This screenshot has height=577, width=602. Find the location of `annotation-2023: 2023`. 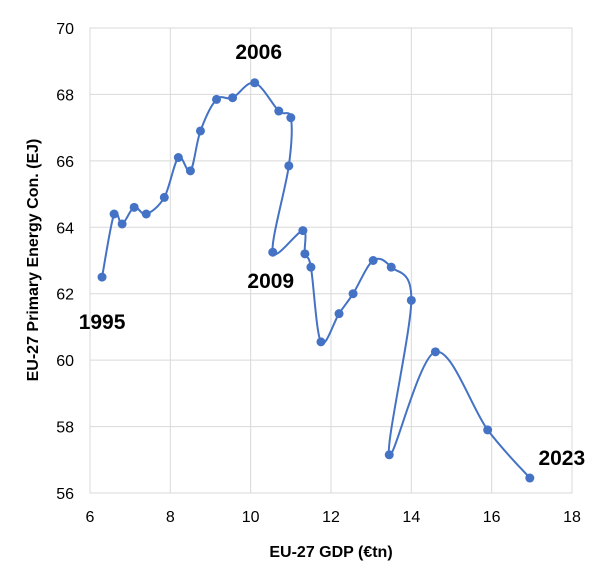

annotation-2023: 2023 is located at coordinates (561, 458).